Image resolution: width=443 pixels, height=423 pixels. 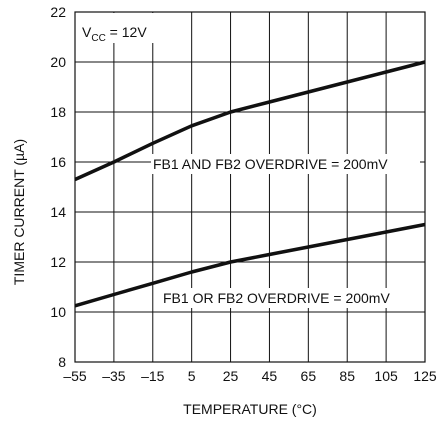 I want to click on x-tick-label: 45, so click(x=270, y=376).